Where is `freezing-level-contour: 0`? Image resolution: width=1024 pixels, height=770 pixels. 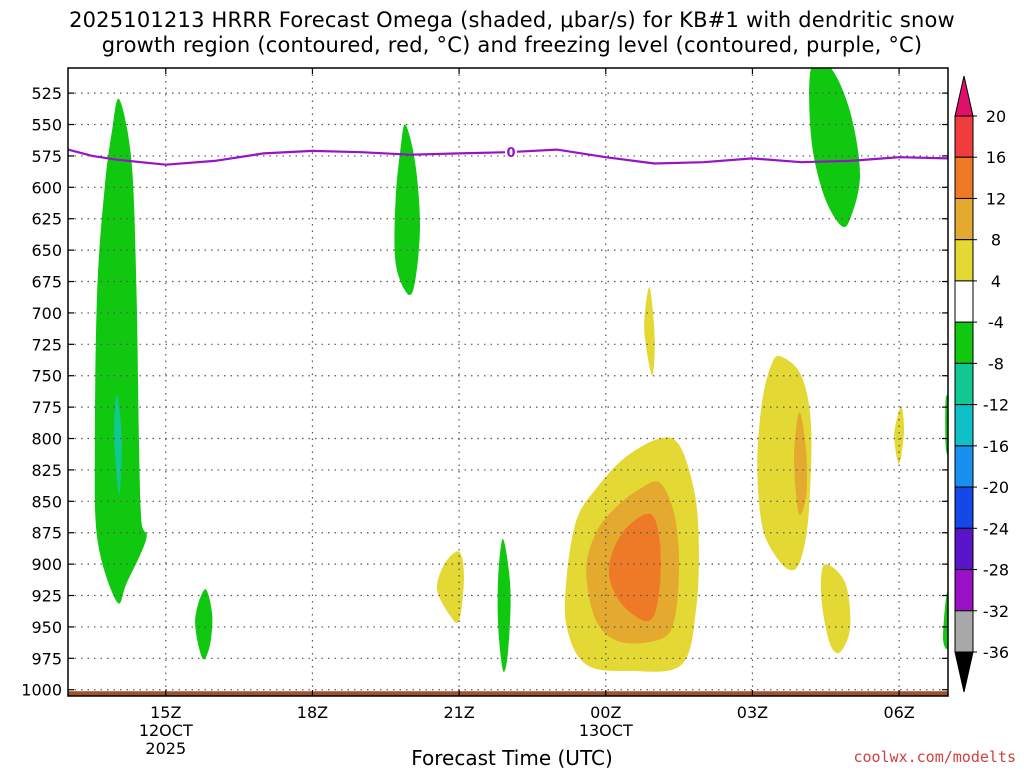 freezing-level-contour: 0 is located at coordinates (508, 155).